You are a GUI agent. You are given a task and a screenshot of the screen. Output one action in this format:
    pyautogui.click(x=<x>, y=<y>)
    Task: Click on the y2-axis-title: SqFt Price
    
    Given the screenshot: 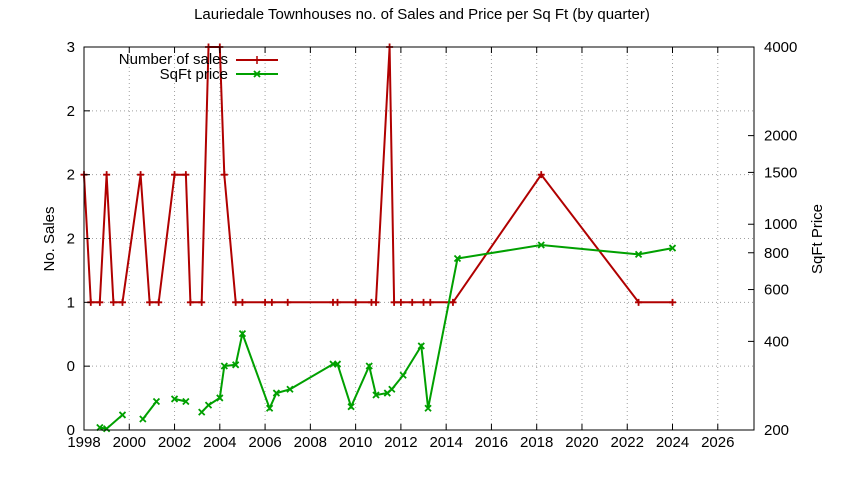 What is the action you would take?
    pyautogui.click(x=817, y=239)
    